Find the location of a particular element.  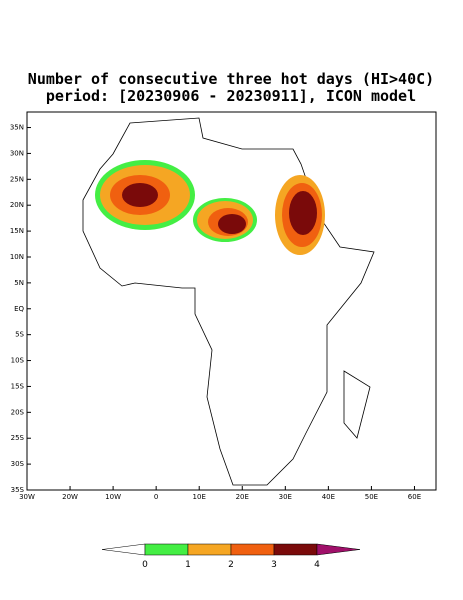

x-tick-label: 50E is located at coordinates (371, 497).